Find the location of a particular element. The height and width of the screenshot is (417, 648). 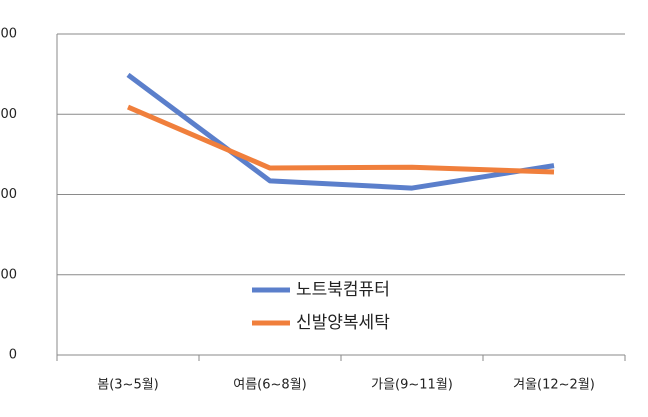

line-series is located at coordinates (341, 139).